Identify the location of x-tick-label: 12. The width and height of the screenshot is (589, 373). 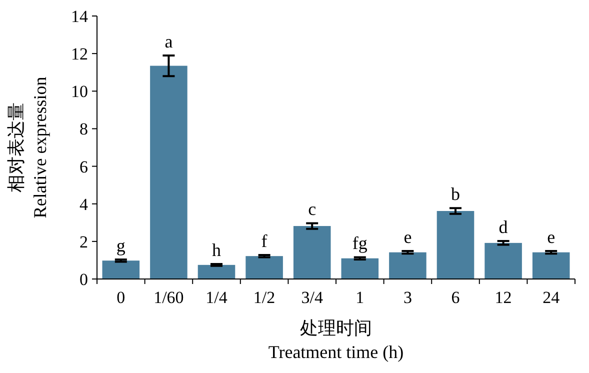
(503, 297).